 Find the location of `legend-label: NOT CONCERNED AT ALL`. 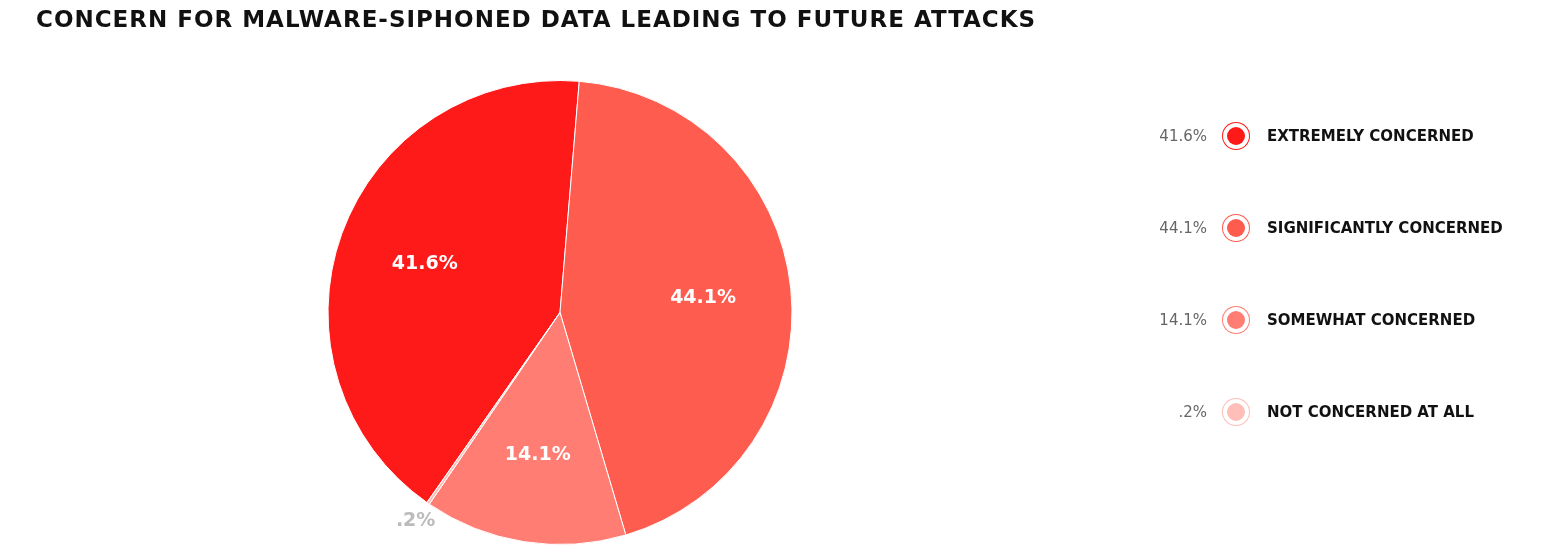

legend-label: NOT CONCERNED AT ALL is located at coordinates (1370, 412).